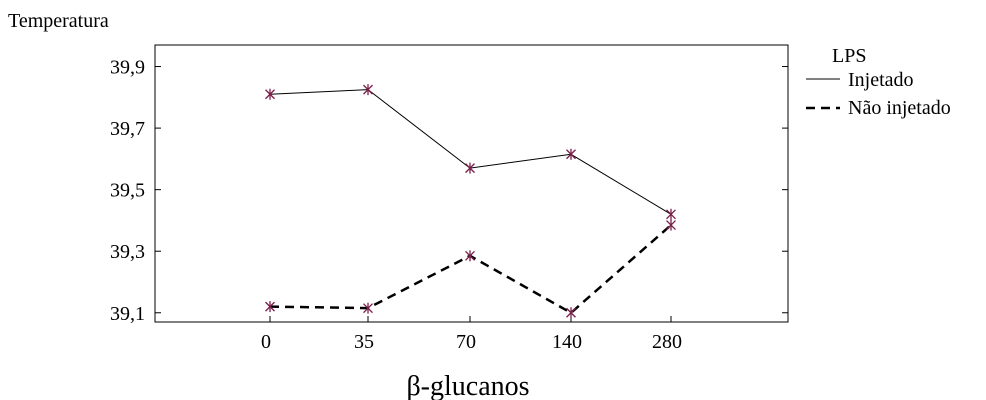 Image resolution: width=986 pixels, height=400 pixels. Describe the element at coordinates (849, 56) in the screenshot. I see `legend-title: LPS` at that location.